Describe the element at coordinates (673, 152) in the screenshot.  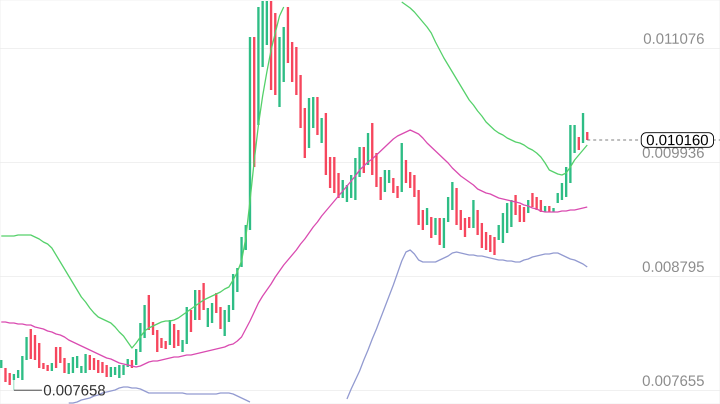
I see `y-tick-label: 0.009936` at that location.